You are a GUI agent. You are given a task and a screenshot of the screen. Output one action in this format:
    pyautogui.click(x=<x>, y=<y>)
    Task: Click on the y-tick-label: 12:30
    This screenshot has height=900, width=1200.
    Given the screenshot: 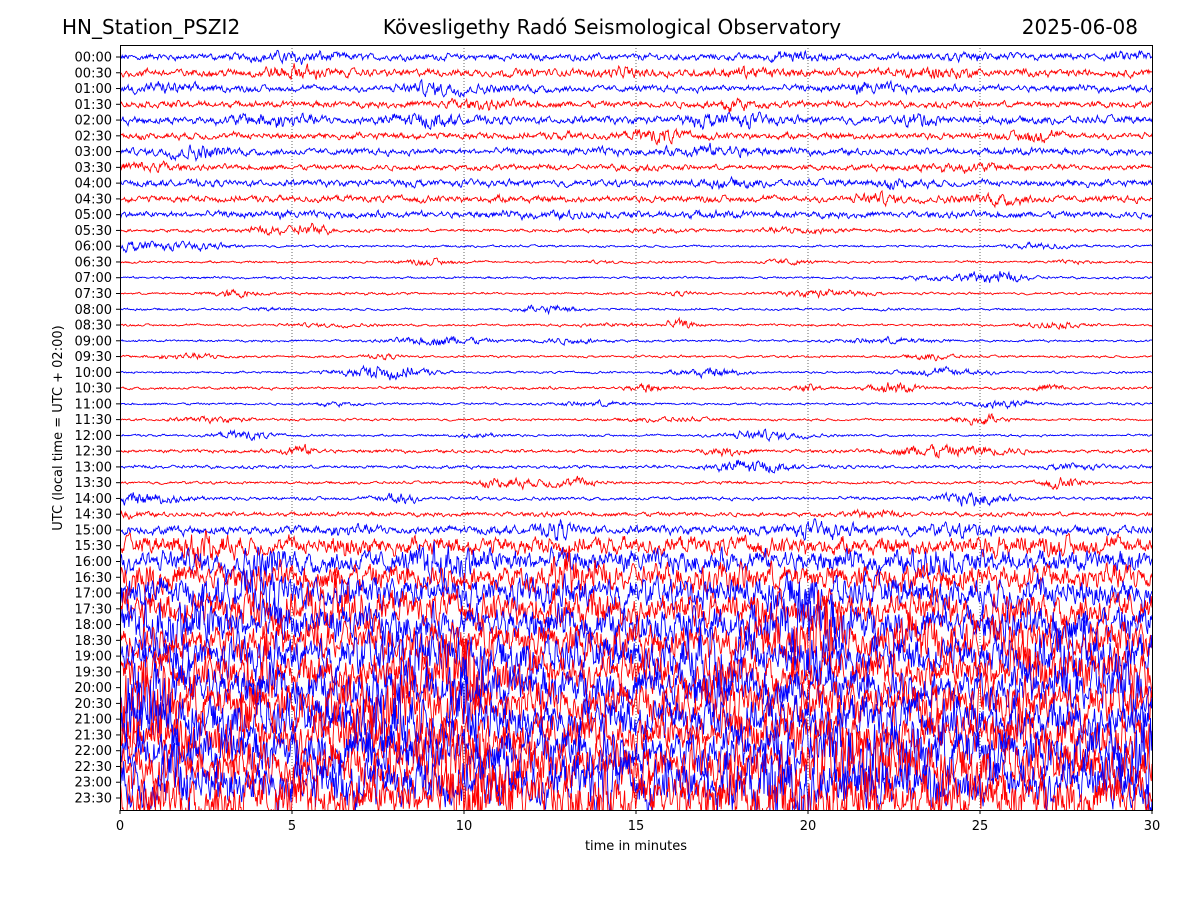 What is the action you would take?
    pyautogui.click(x=93, y=452)
    